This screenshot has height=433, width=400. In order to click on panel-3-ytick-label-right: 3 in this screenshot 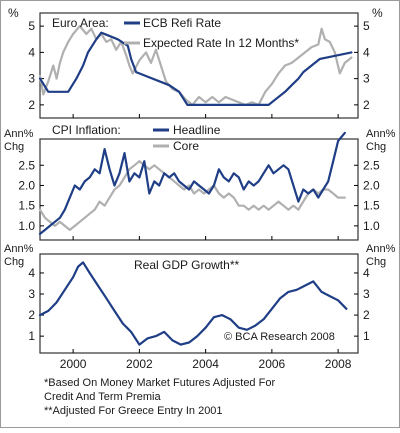, I will do `click(366, 294)`.